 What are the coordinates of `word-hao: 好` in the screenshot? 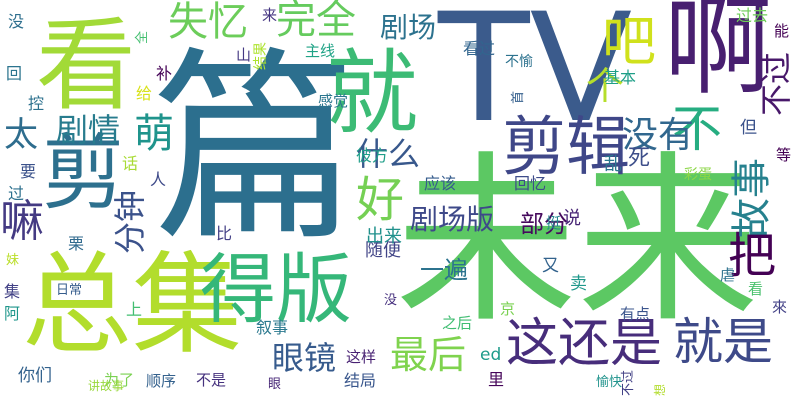 It's located at (380, 200).